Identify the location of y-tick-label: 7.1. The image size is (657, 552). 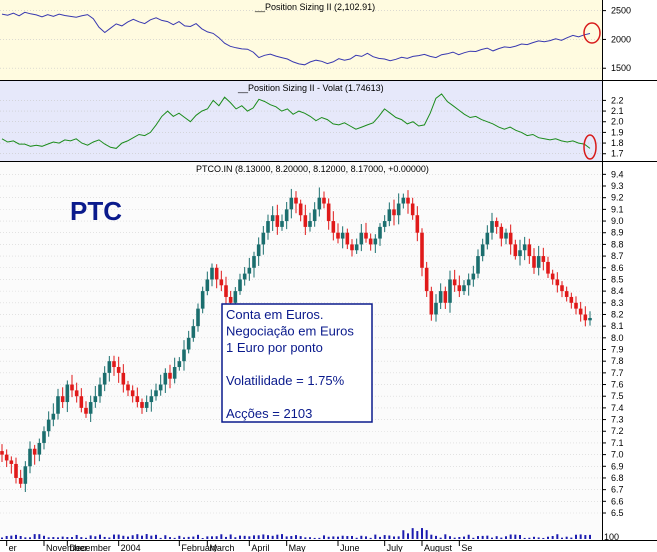
(617, 443).